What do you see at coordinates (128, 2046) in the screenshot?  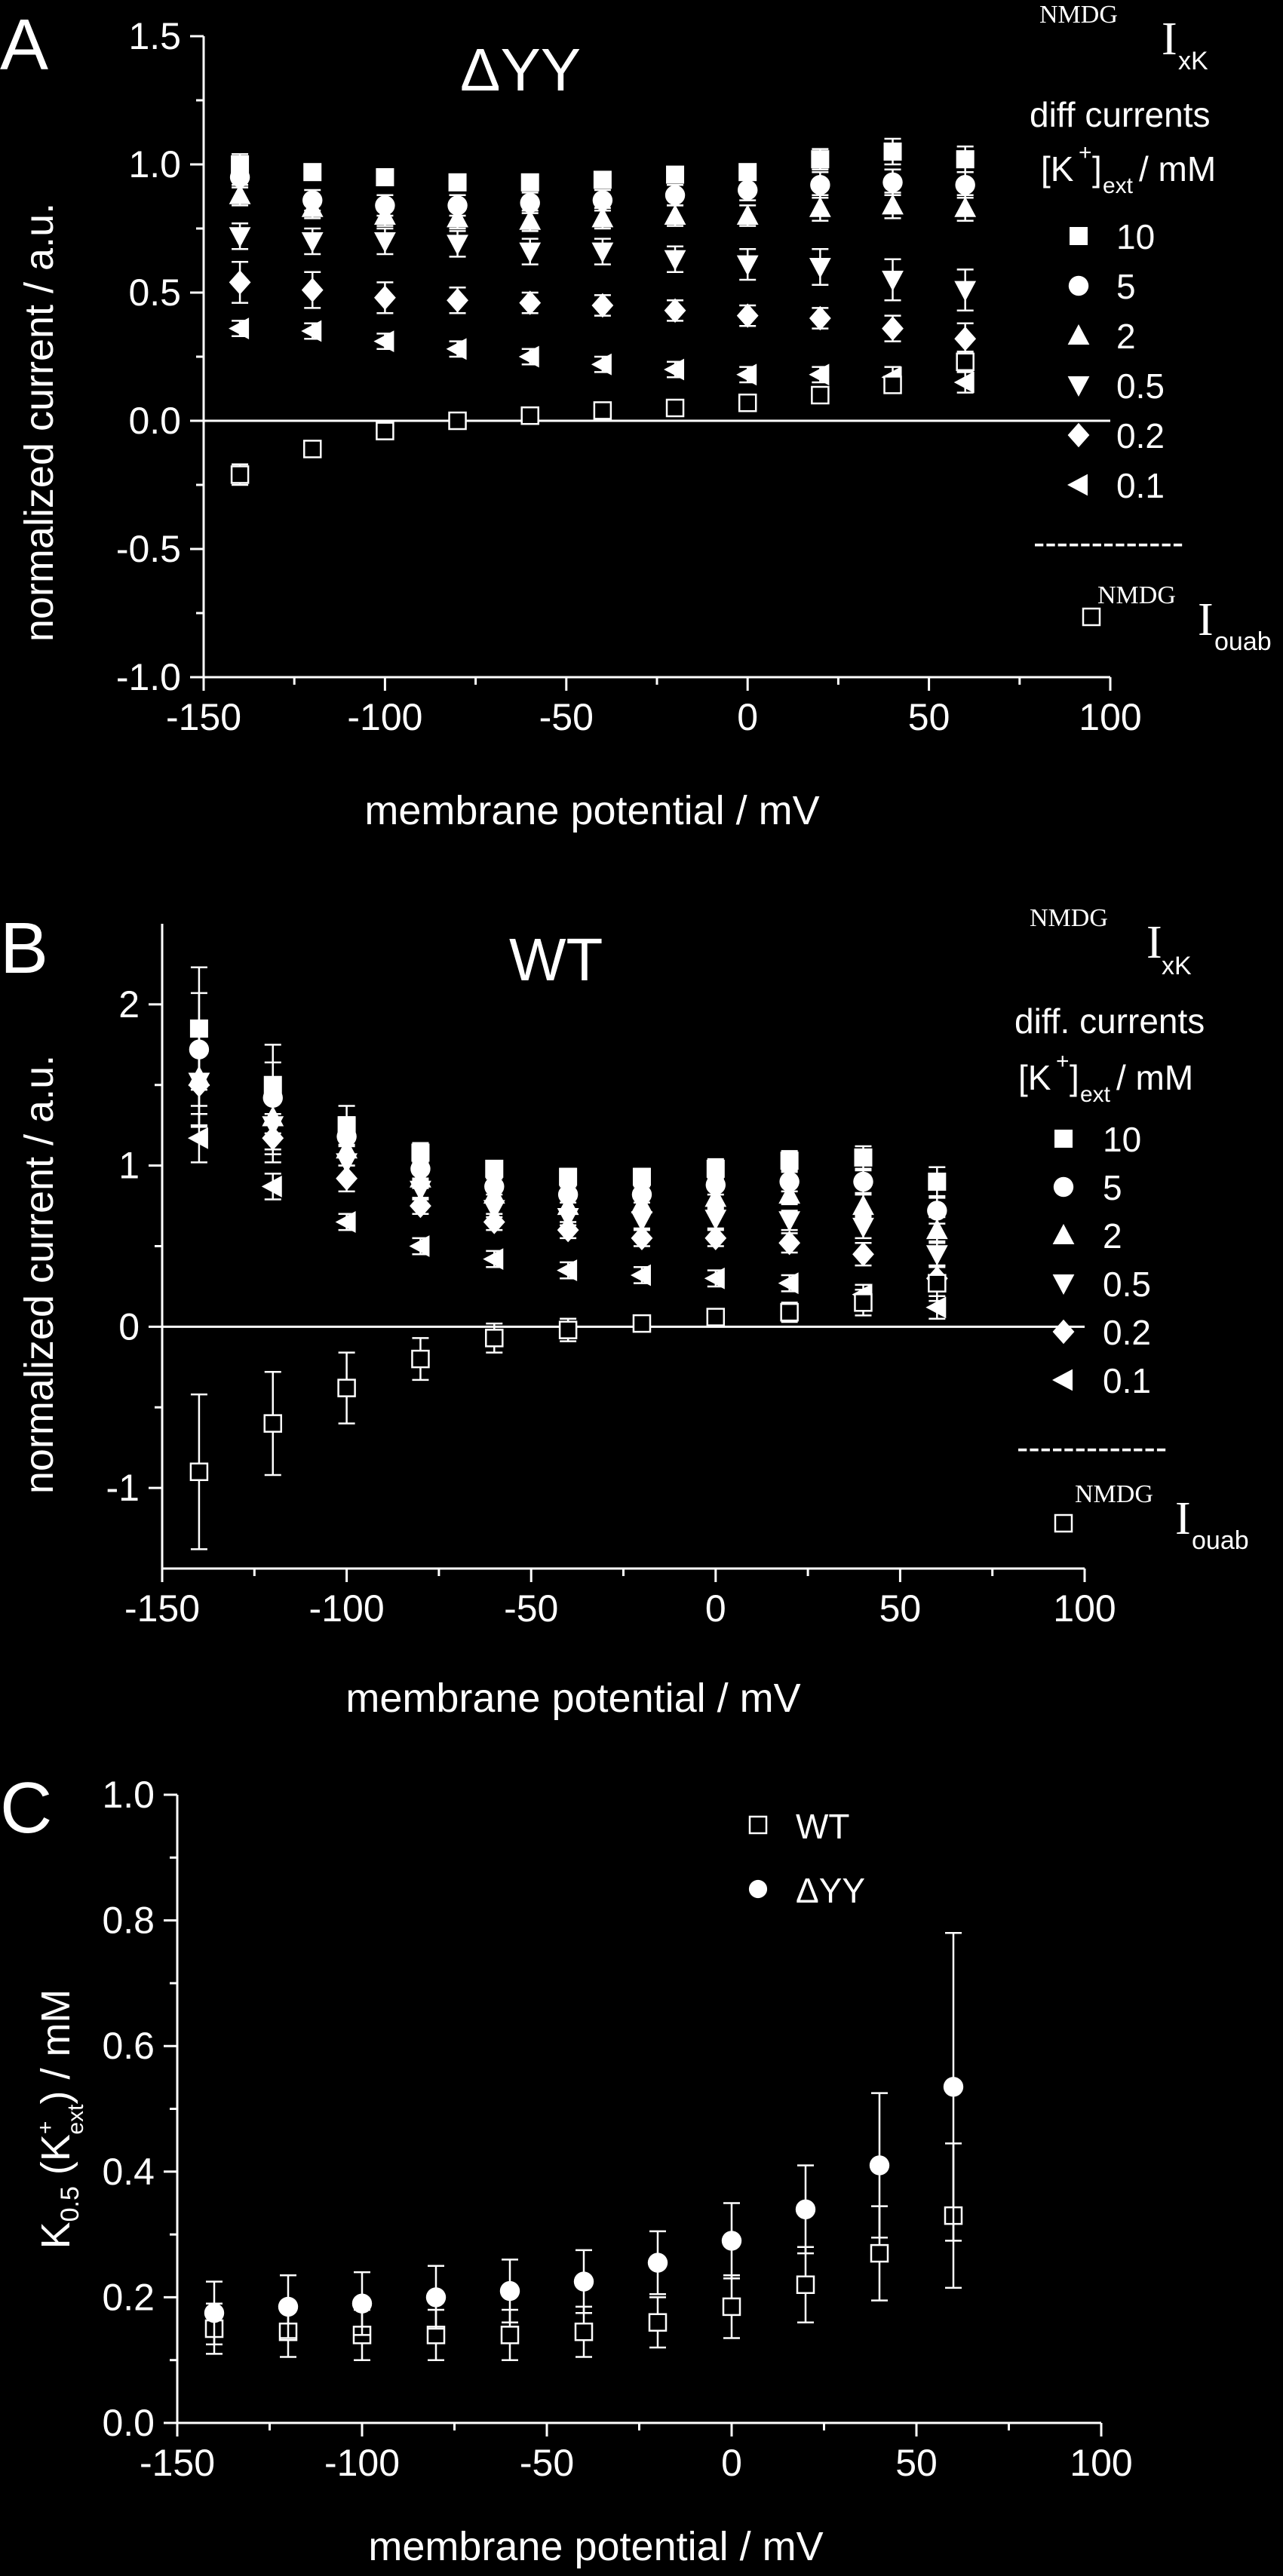 I see `panel-c-ytick-label: 0.6` at bounding box center [128, 2046].